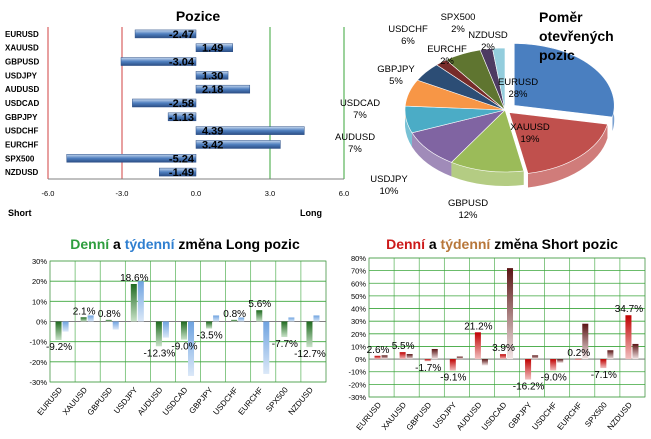 This screenshot has width=651, height=439. What do you see at coordinates (20, 158) in the screenshot?
I see `position-category-spx500: SPX500` at bounding box center [20, 158].